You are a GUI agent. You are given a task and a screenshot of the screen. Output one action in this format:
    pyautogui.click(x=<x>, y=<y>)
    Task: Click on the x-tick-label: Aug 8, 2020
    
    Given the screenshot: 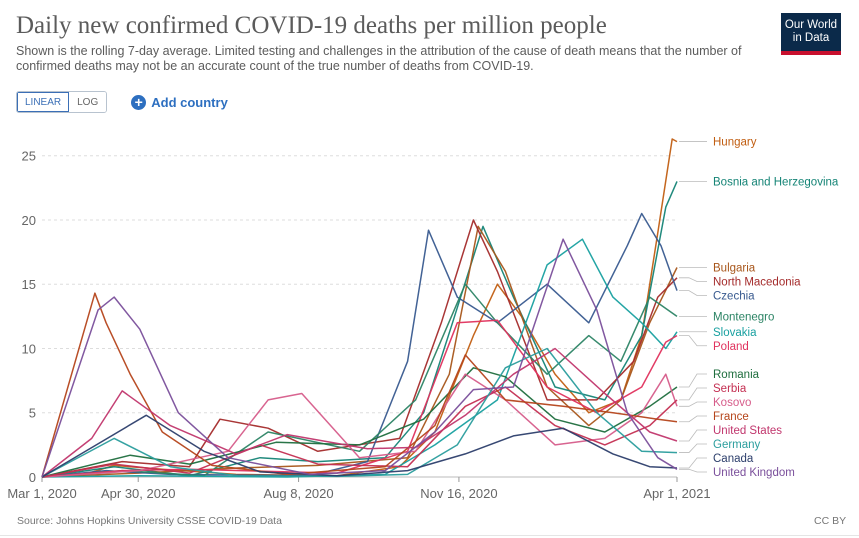 What is the action you would take?
    pyautogui.click(x=299, y=493)
    